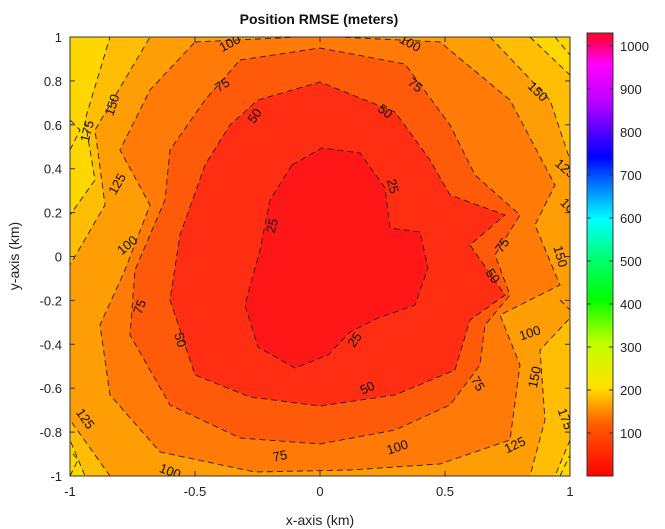  I want to click on contour-label-text: 175, so click(87, 131).